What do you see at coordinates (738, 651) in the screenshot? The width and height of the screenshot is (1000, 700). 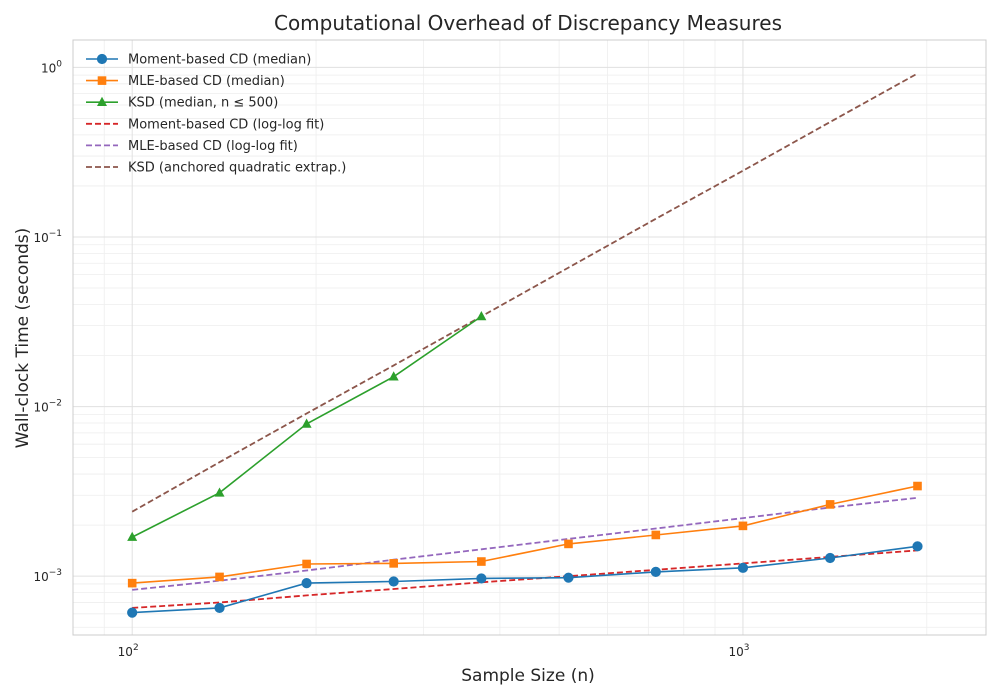 I see `x-tick-label: 10³` at bounding box center [738, 651].